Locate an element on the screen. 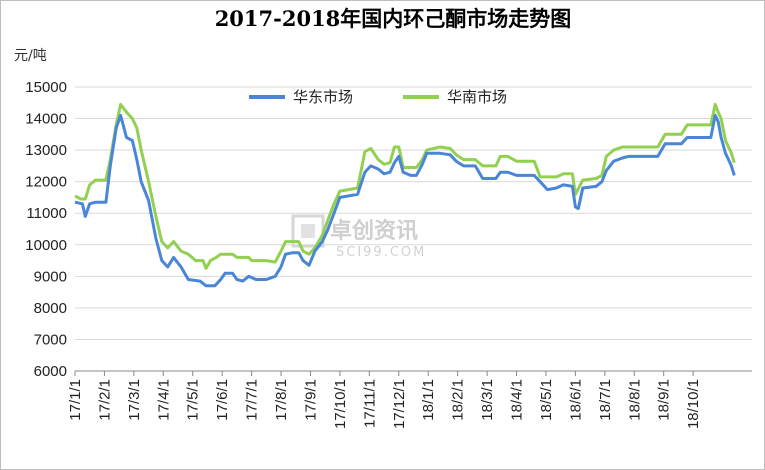 The image size is (765, 470). y-tick-label: 11000 is located at coordinates (46, 213).